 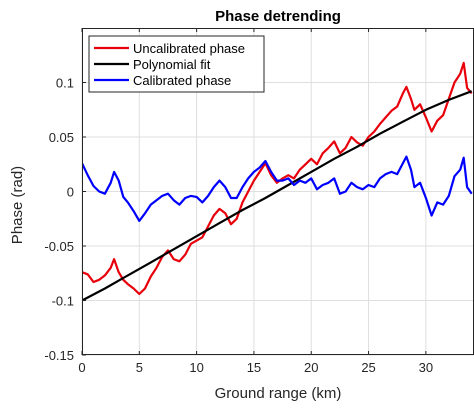 What do you see at coordinates (70, 192) in the screenshot?
I see `y-tick-label: 0` at bounding box center [70, 192].